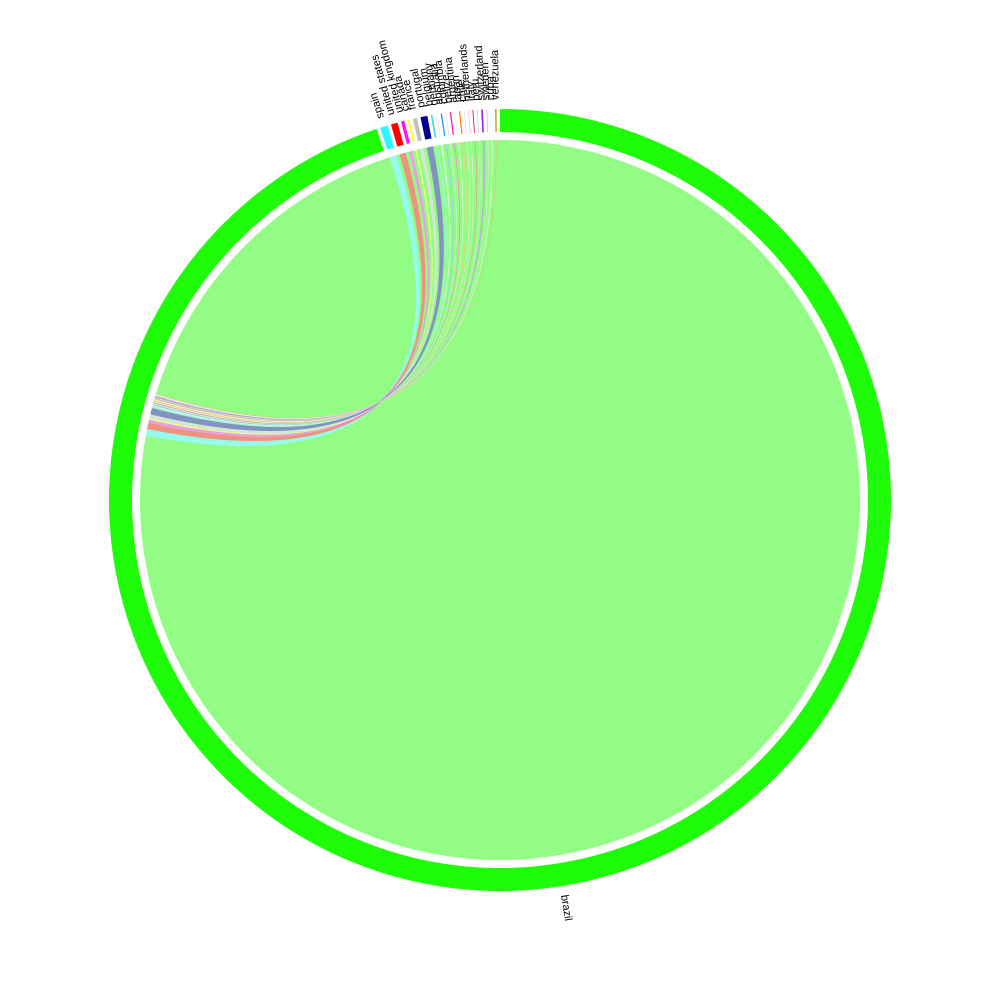  I want to click on group-arc-venezuela, so click(496, 121).